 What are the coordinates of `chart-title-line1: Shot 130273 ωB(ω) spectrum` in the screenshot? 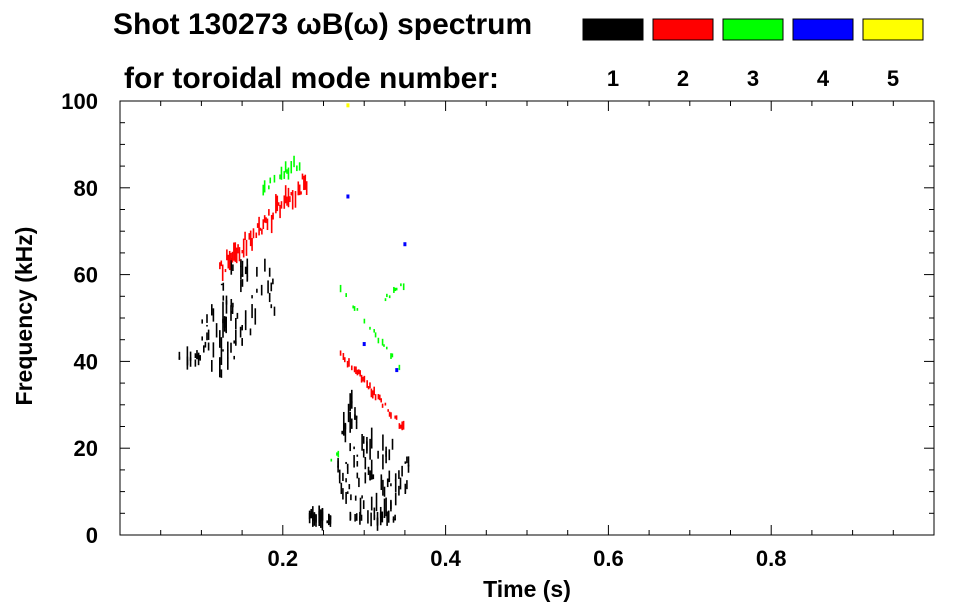 It's located at (322, 24).